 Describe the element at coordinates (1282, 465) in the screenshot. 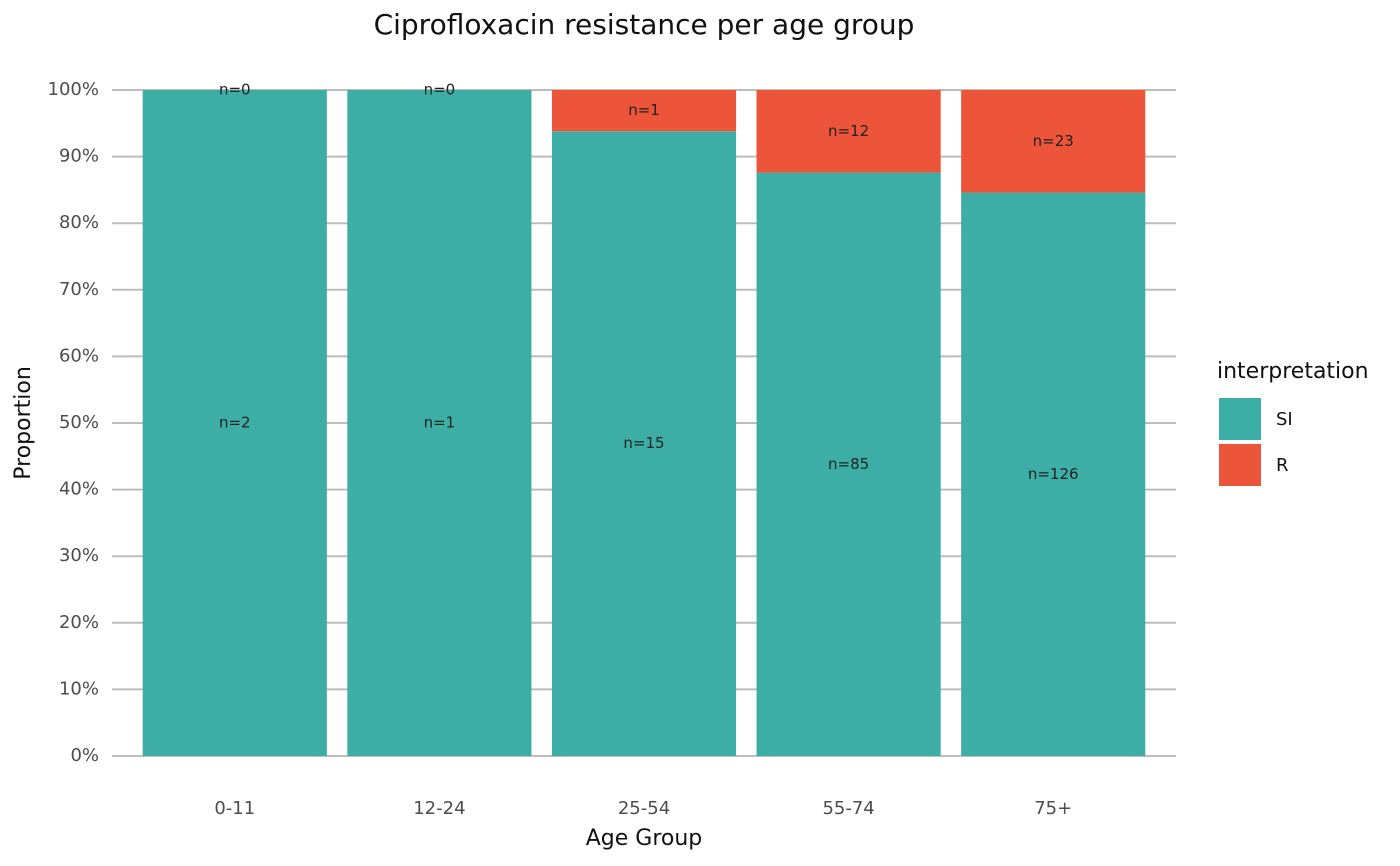

I see `legend-label: R` at that location.